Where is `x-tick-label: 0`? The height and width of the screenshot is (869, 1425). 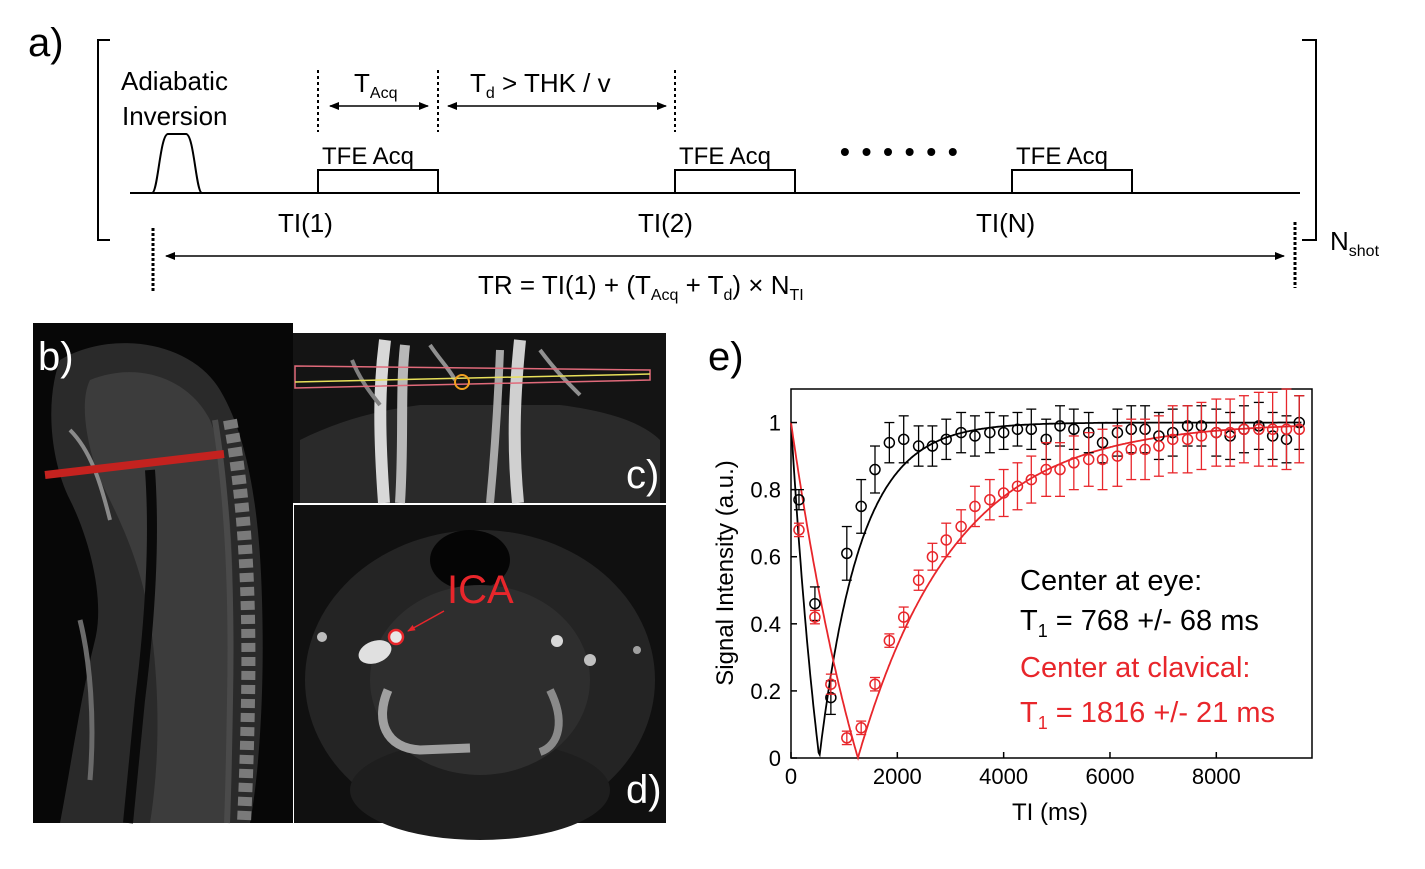
x-tick-label: 0 is located at coordinates (791, 776).